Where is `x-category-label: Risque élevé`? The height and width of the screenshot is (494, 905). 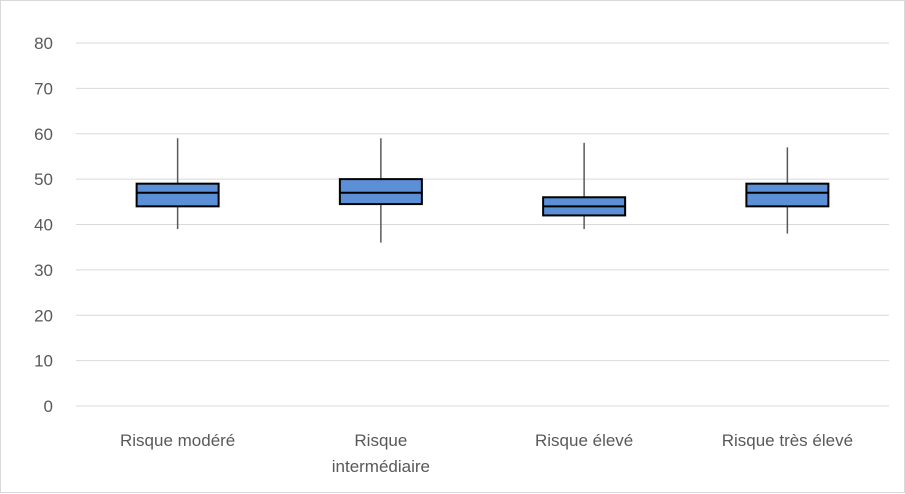 x-category-label: Risque élevé is located at coordinates (584, 440).